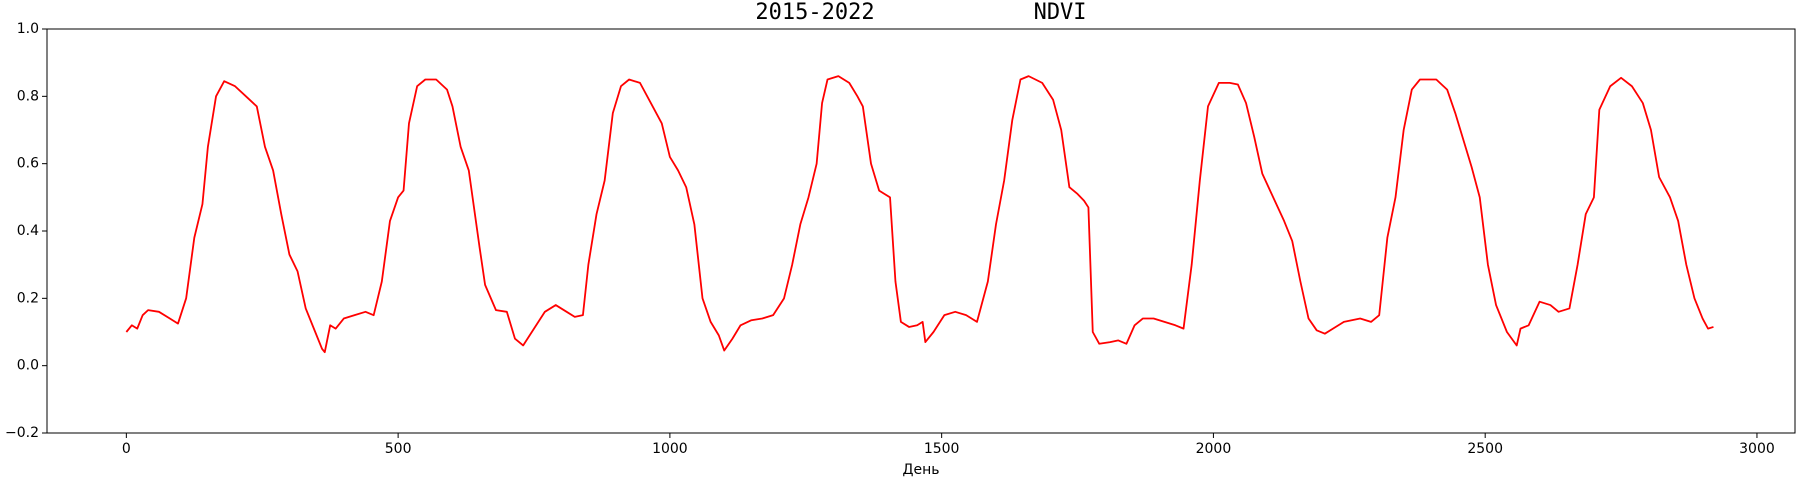  What do you see at coordinates (28, 164) in the screenshot?
I see `y-tick-label: 0.6` at bounding box center [28, 164].